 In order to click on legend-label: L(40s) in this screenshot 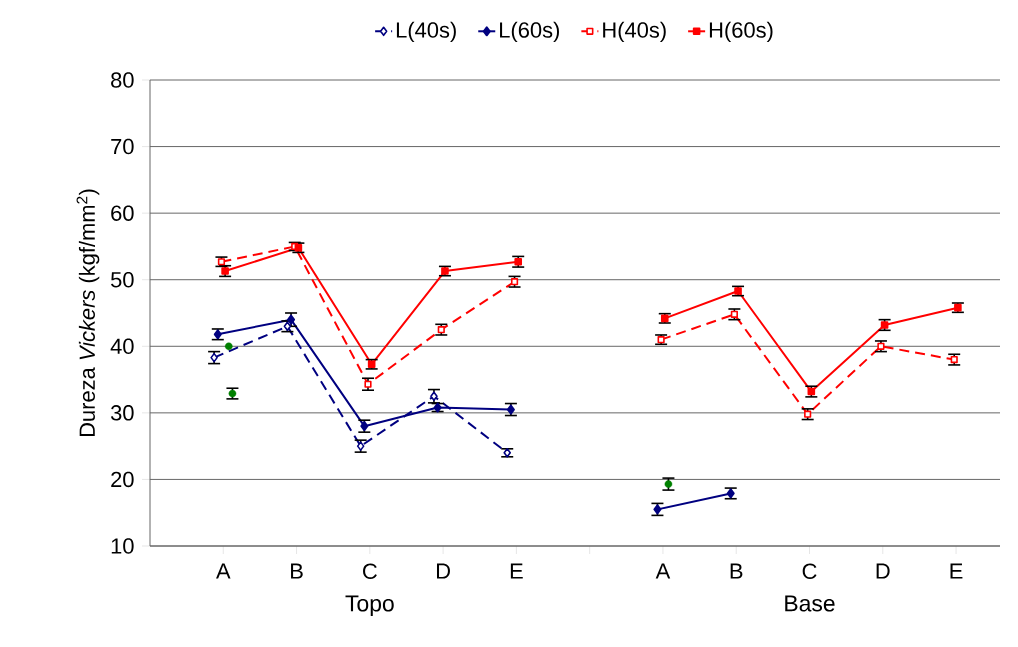, I will do `click(426, 32)`.